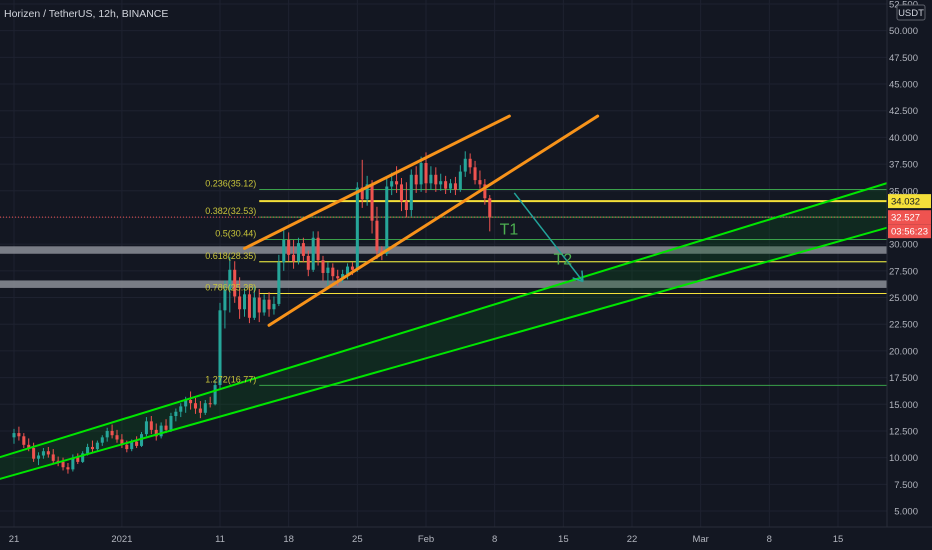 The height and width of the screenshot is (550, 932). I want to click on resistance-price-badge-bg, so click(909, 201).